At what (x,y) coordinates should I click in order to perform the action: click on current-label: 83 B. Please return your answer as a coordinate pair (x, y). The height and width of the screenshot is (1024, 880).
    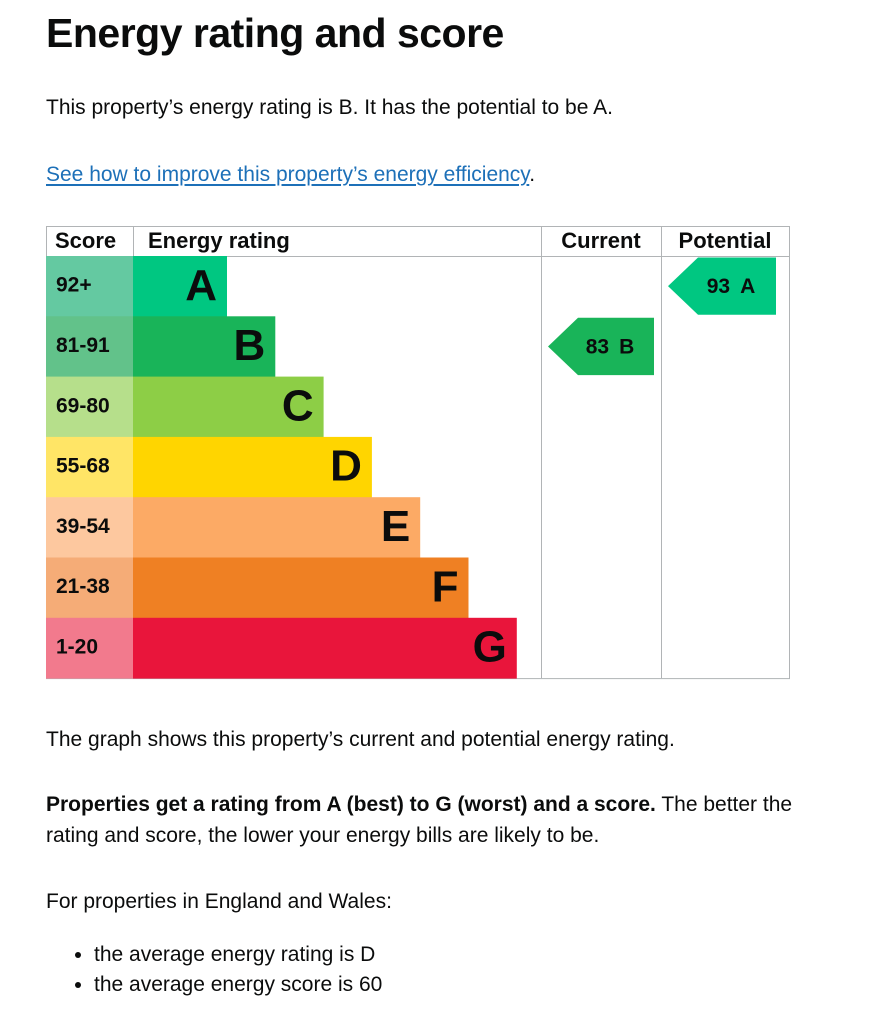
    Looking at the image, I should click on (610, 346).